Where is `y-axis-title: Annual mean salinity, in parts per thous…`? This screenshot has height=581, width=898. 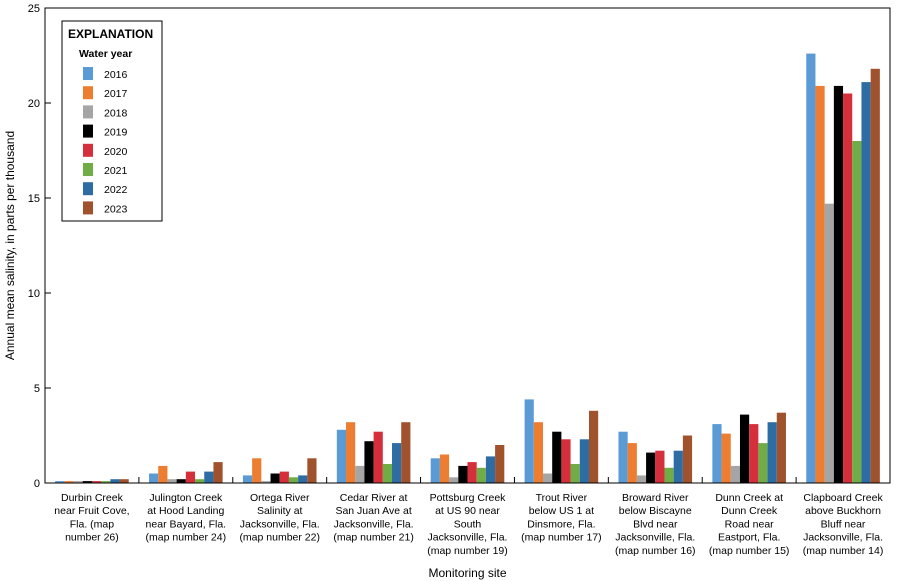 y-axis-title: Annual mean salinity, in parts per thous… is located at coordinates (10, 245).